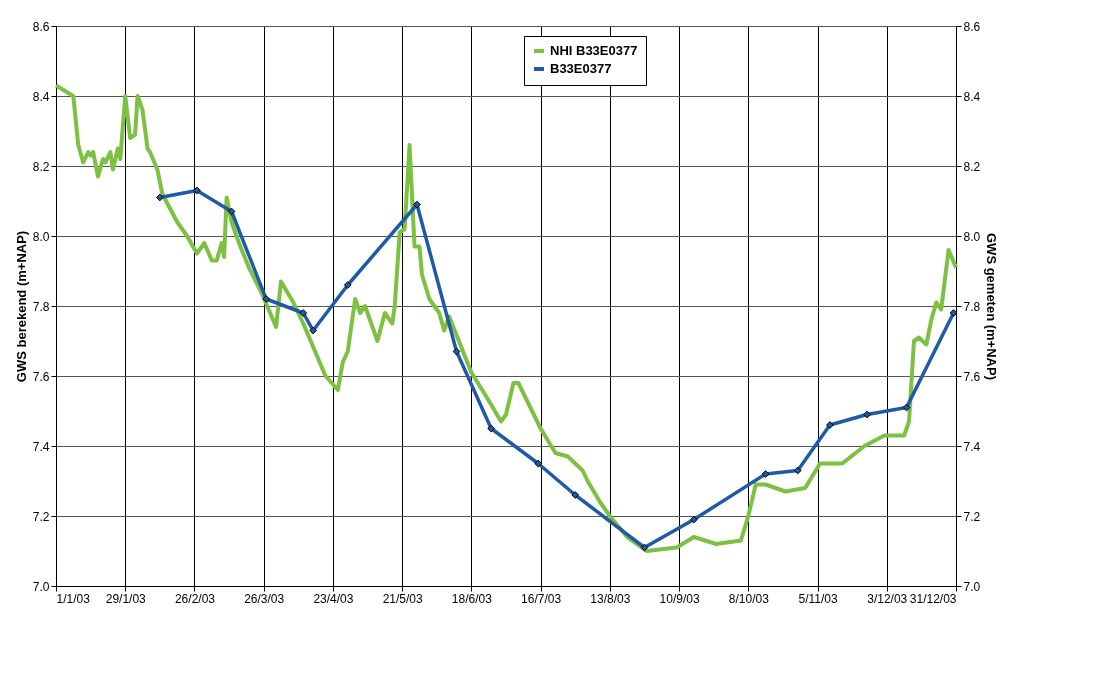 Image resolution: width=1093 pixels, height=673 pixels. I want to click on y-tick-label: 8.2, so click(41, 166).